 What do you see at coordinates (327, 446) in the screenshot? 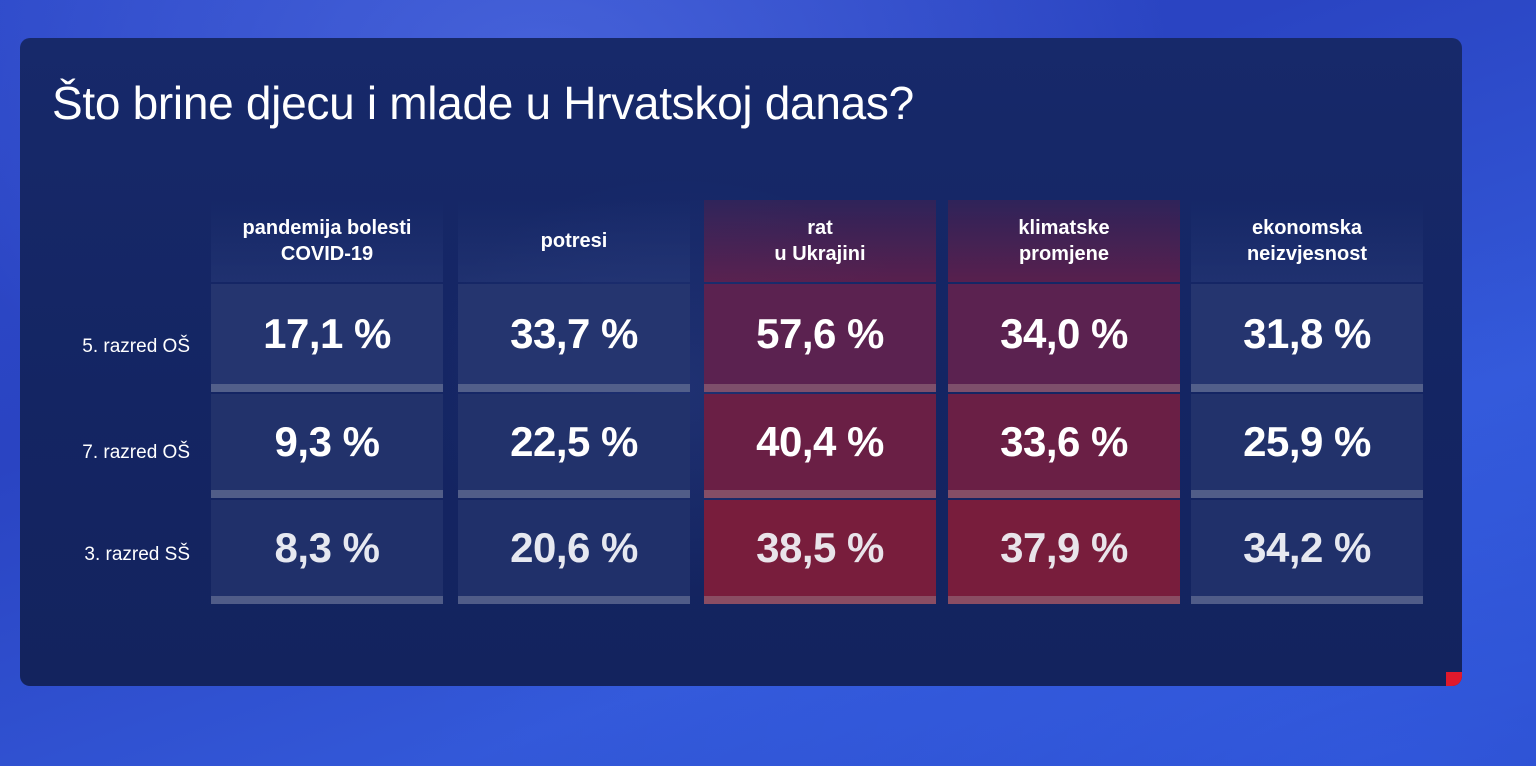
I see `table-cell: 9,3 %` at bounding box center [327, 446].